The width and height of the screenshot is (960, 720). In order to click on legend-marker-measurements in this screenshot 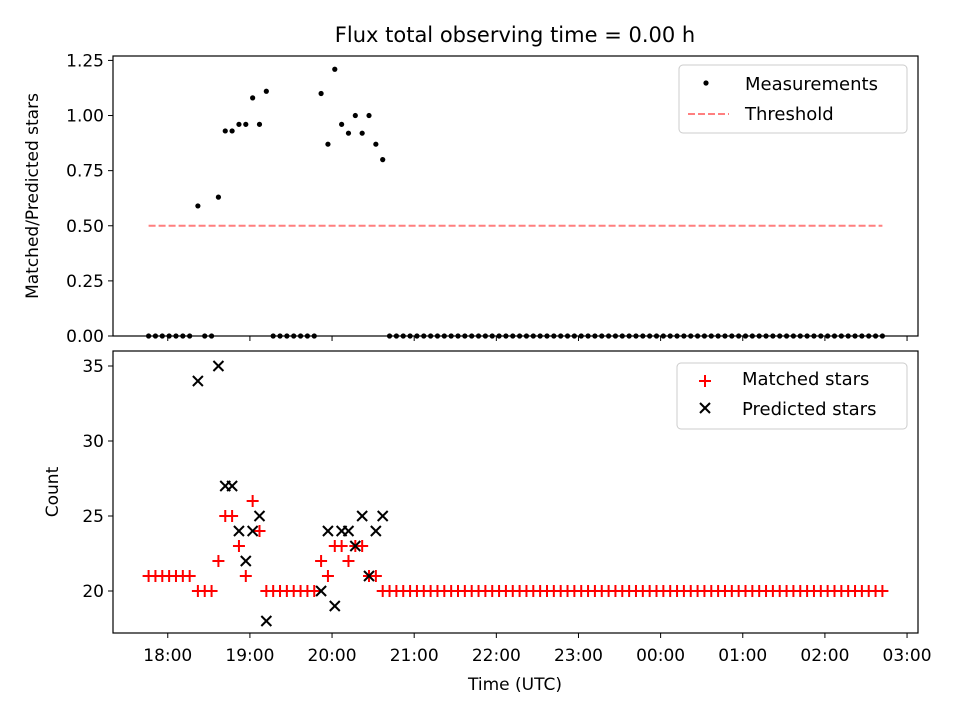, I will do `click(706, 83)`.